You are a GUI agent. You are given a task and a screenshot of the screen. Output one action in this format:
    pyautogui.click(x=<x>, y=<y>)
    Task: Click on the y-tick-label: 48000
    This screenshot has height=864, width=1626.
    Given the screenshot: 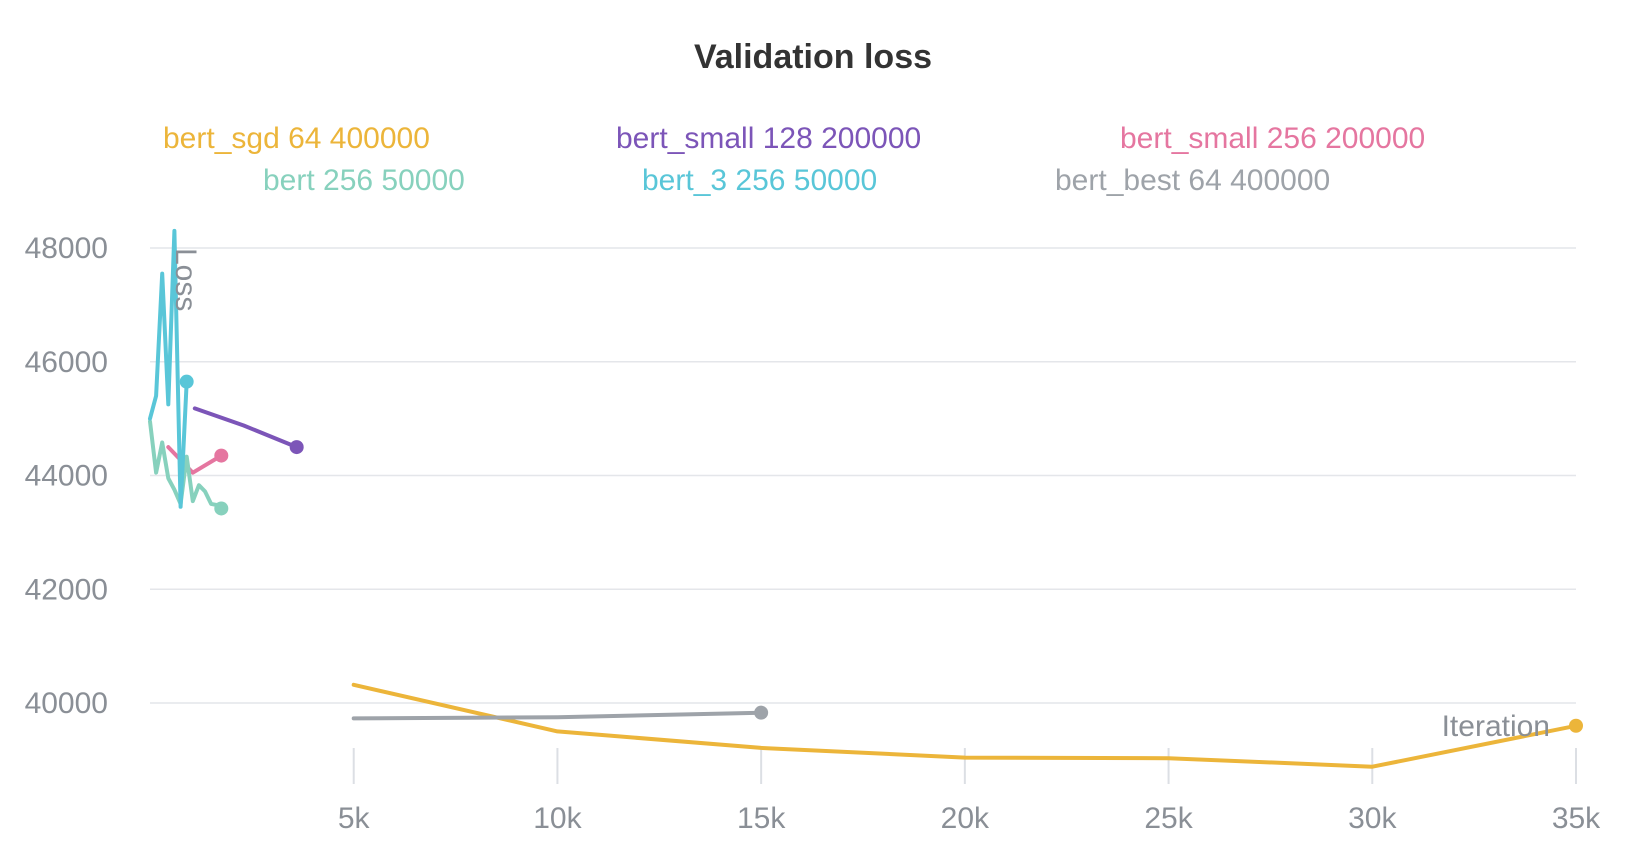 What is the action you would take?
    pyautogui.click(x=66, y=248)
    